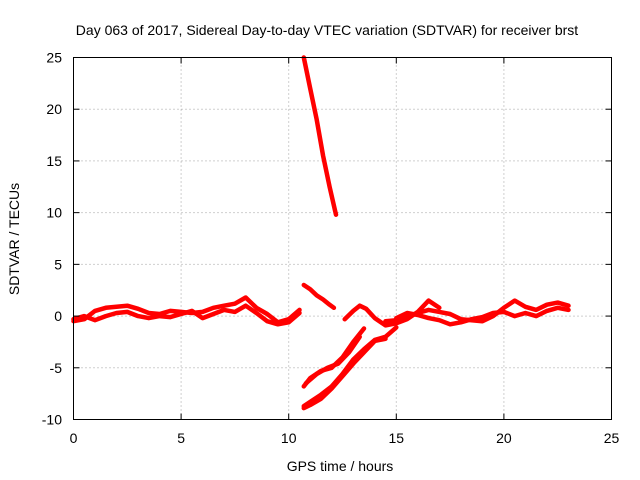 This screenshot has height=480, width=640. What do you see at coordinates (54, 58) in the screenshot?
I see `y-tick-label: 25` at bounding box center [54, 58].